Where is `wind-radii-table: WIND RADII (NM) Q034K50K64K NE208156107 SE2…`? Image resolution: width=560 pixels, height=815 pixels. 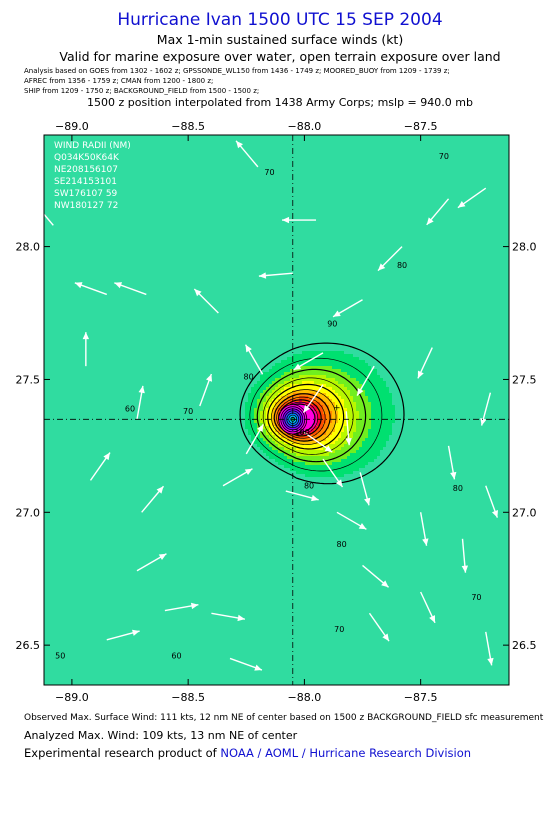
wind-radii-table: WIND RADII (NM) Q034K50K64K NE208156107 SE2… is located at coordinates (92, 176).